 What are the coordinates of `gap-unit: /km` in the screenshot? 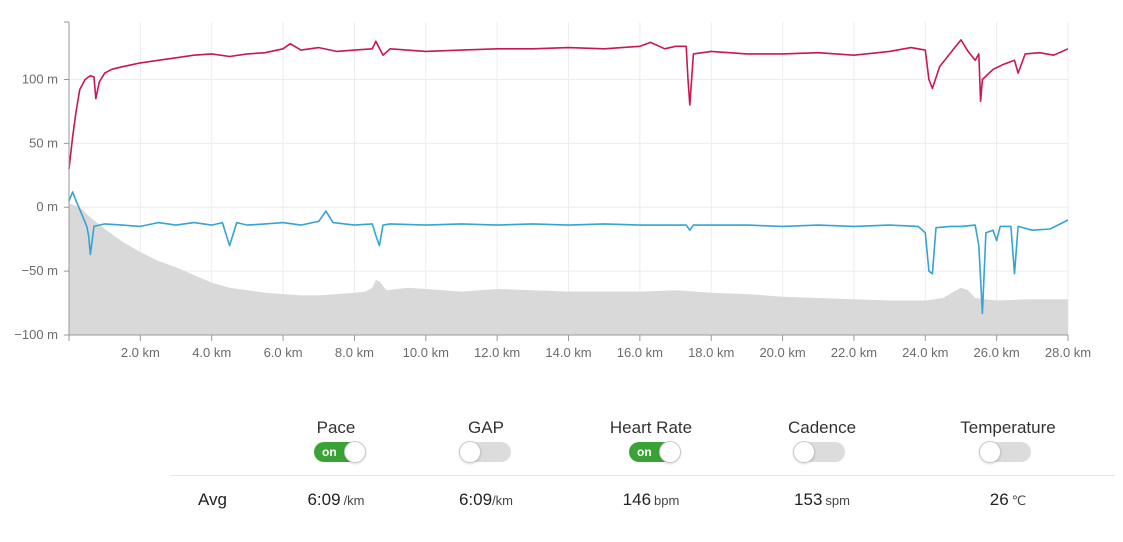 It's located at (503, 500).